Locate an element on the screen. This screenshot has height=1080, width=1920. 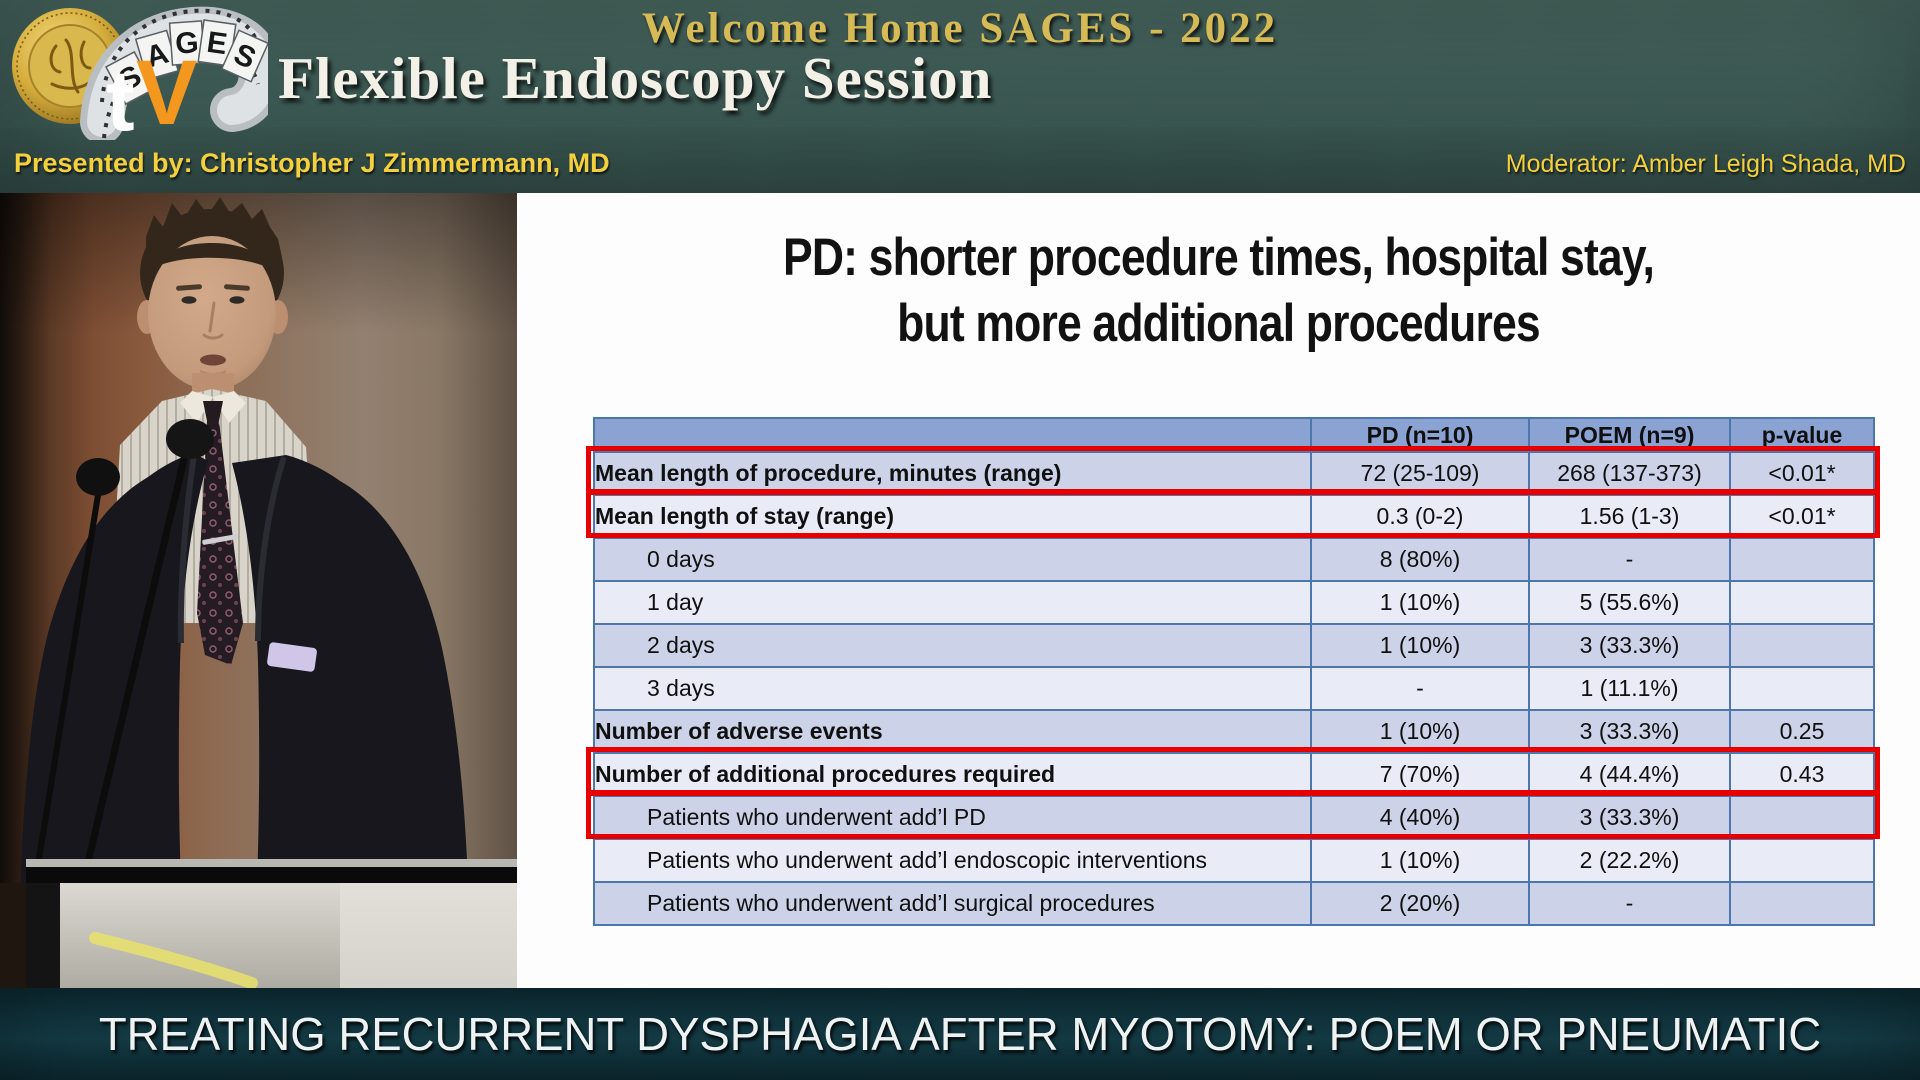
presenter-suit is located at coordinates (244, 720).